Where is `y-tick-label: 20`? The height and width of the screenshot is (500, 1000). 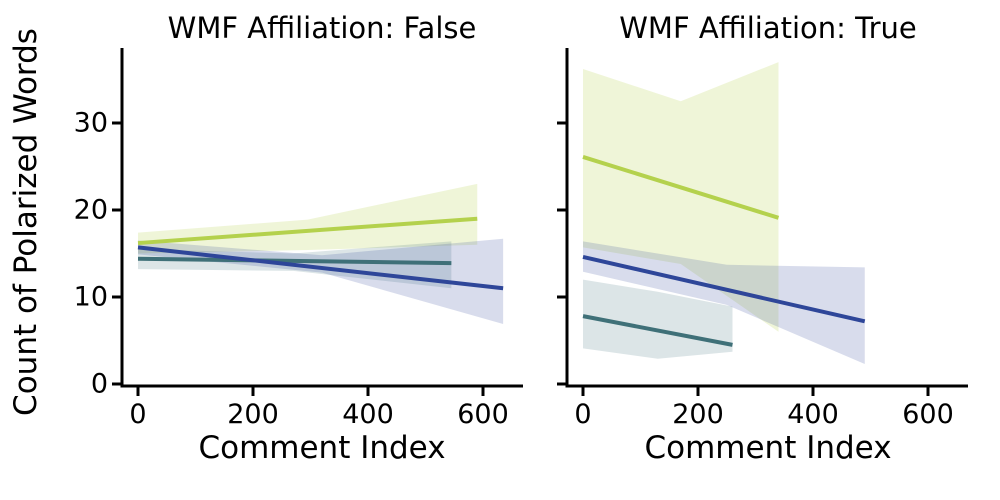
y-tick-label: 20 is located at coordinates (91, 210).